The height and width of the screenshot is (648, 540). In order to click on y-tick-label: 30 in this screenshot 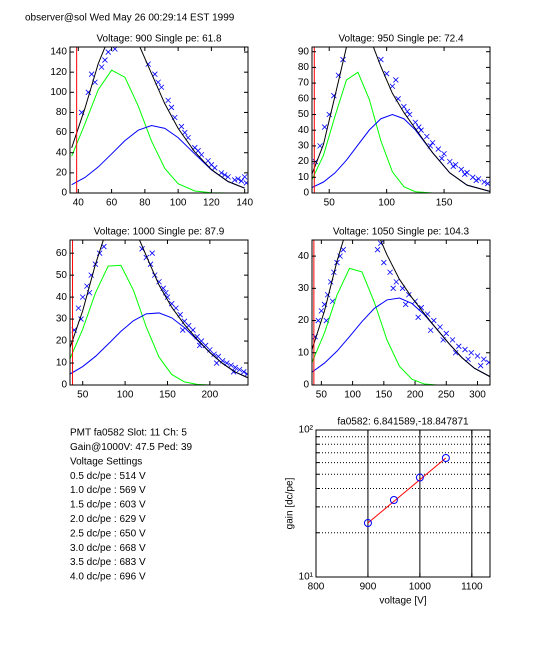, I will do `click(304, 288)`.